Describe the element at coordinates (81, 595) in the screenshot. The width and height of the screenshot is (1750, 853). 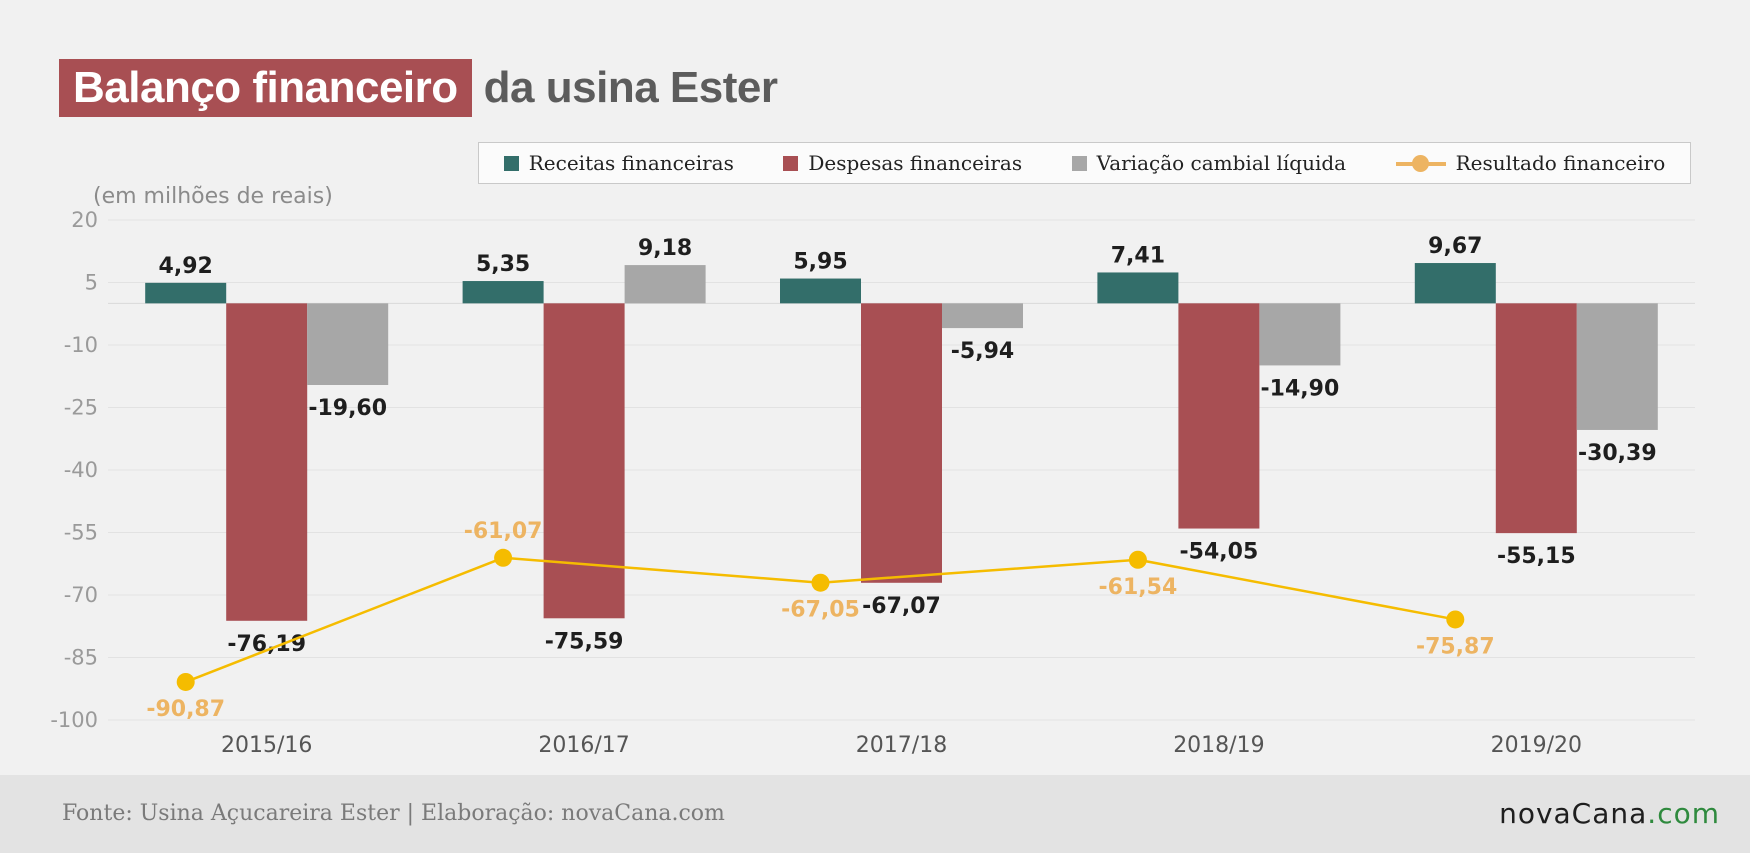
I see `y-tick-label: -70` at that location.